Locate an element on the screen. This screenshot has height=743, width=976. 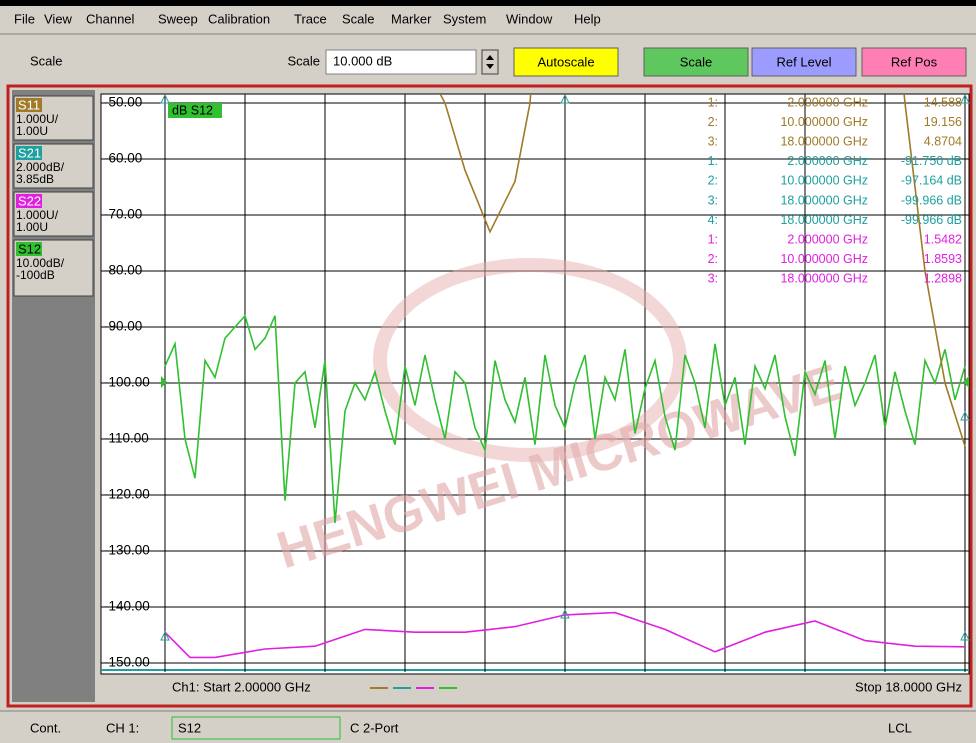
trace-name: S22 is located at coordinates (29, 200).